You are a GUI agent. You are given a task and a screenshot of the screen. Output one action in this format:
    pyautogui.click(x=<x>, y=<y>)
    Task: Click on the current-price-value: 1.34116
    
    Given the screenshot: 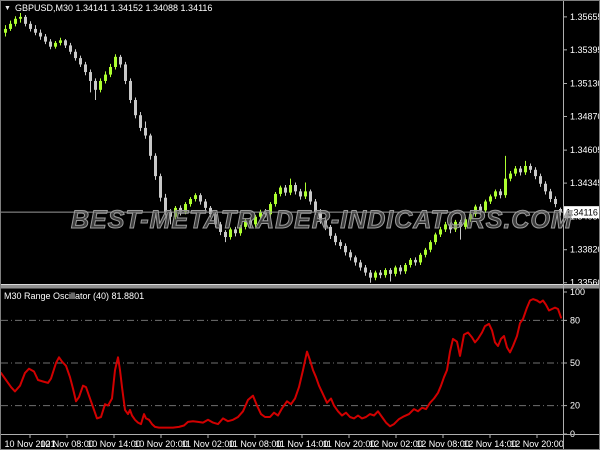 What is the action you would take?
    pyautogui.click(x=582, y=213)
    